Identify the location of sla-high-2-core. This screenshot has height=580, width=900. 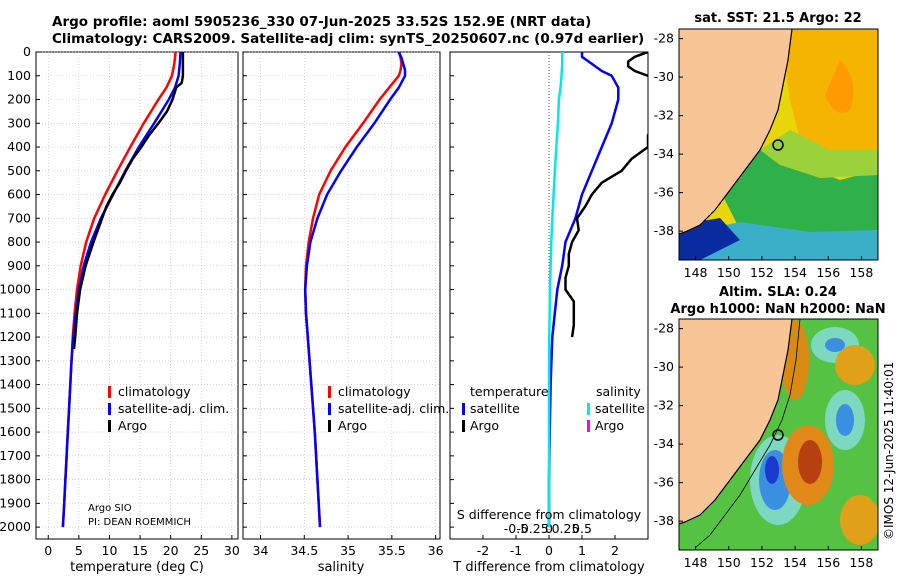
(810, 462).